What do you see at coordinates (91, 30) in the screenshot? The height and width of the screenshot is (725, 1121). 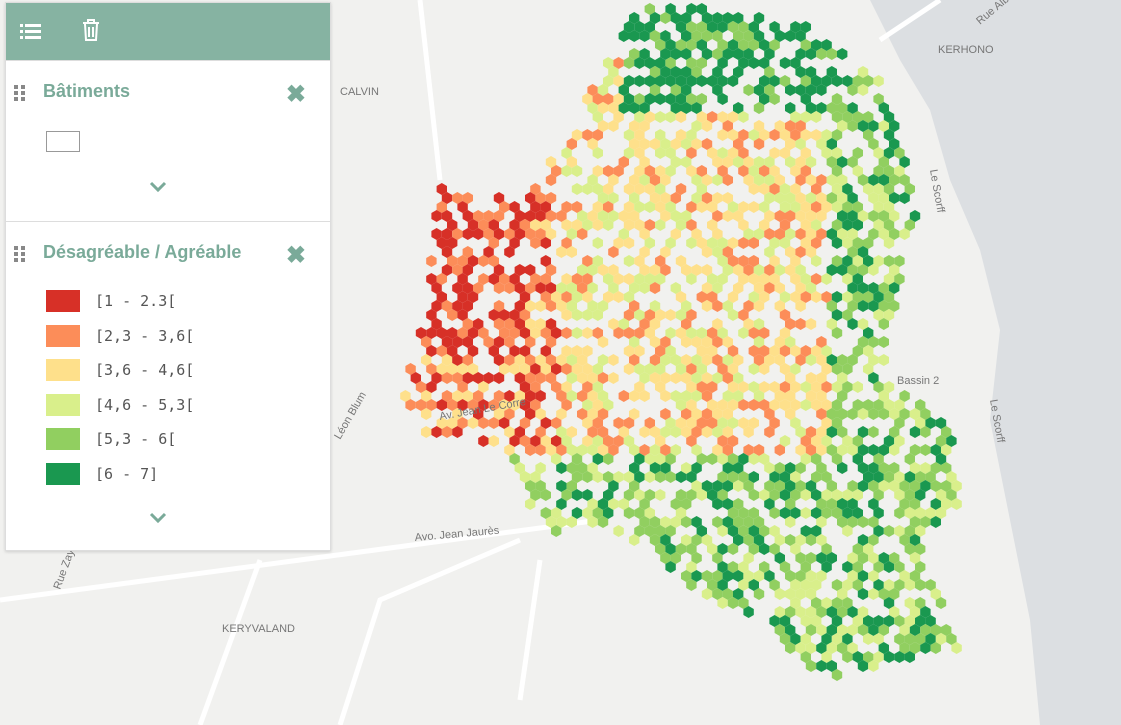 I see `delete-button` at bounding box center [91, 30].